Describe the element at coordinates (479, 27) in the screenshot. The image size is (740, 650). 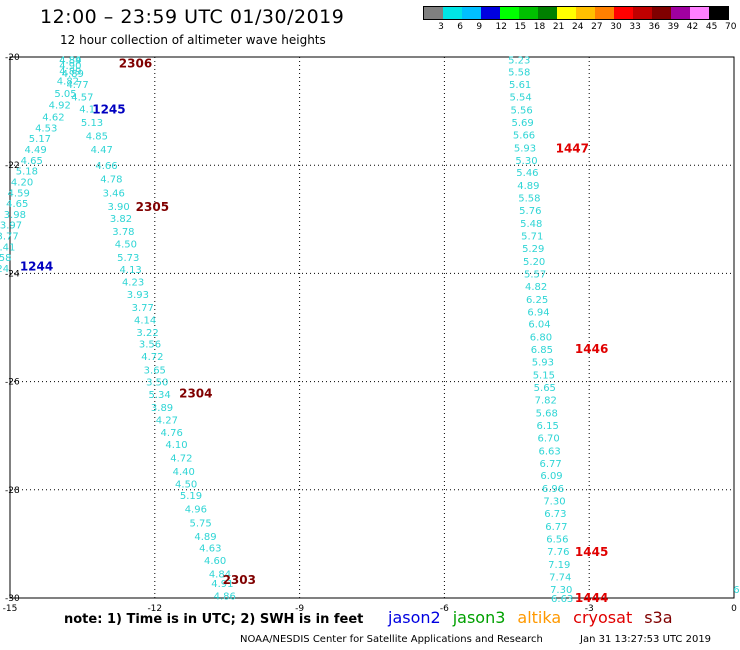
I see `color-scale-label: 9` at that location.